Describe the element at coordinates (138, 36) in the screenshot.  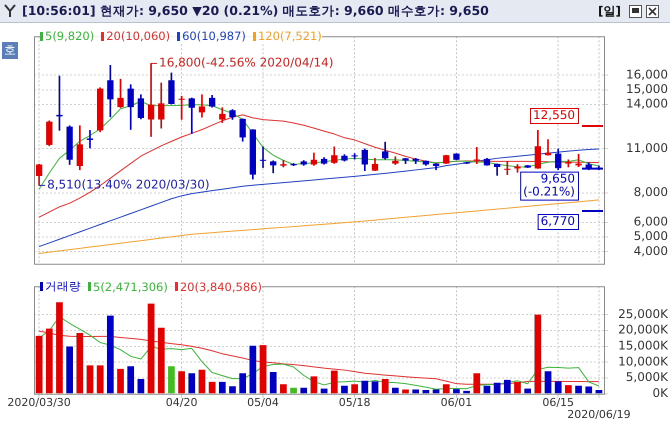
I see `legend-label: 20(10,060)` at that location.